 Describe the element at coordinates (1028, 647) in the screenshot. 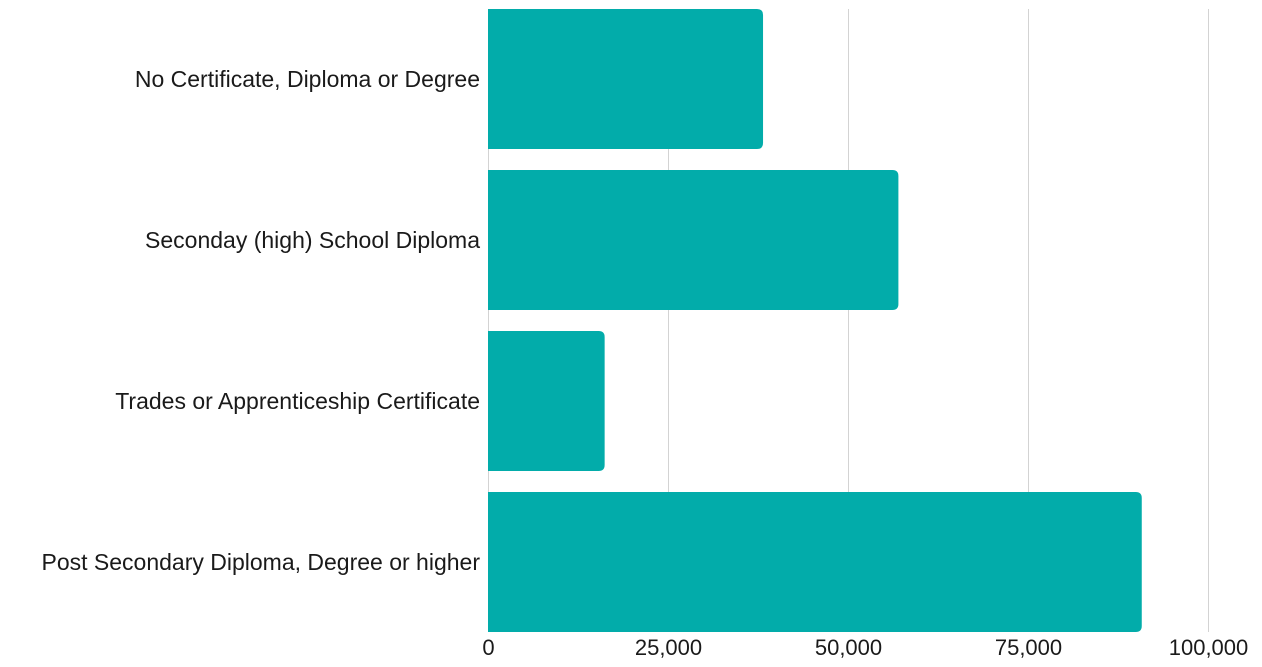

I see `x-tick-label: 75,000` at that location.